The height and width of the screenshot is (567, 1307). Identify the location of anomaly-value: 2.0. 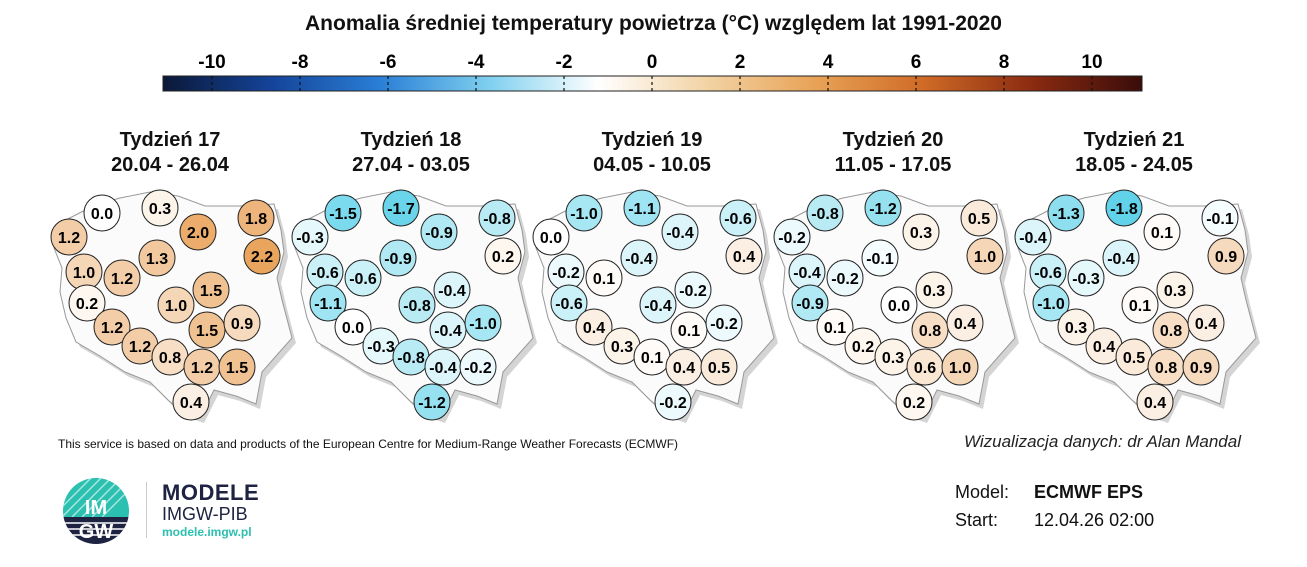
(198, 233).